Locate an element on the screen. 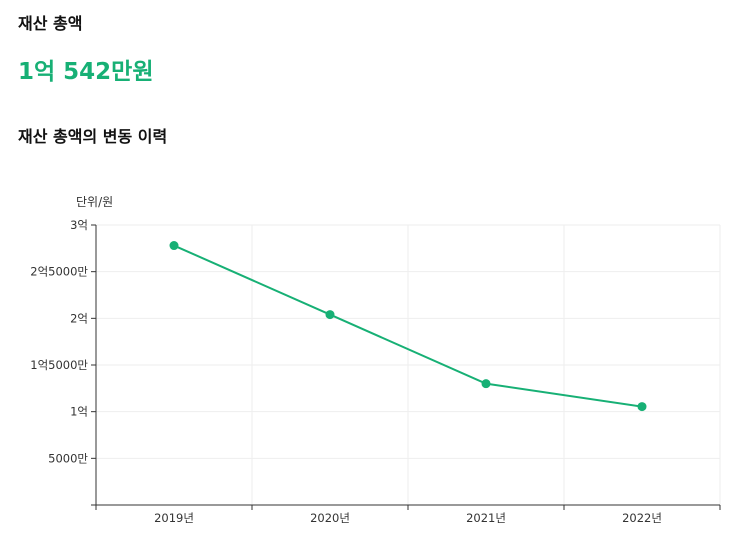 This screenshot has width=738, height=542. x-tick-label: 2020년 is located at coordinates (330, 518).